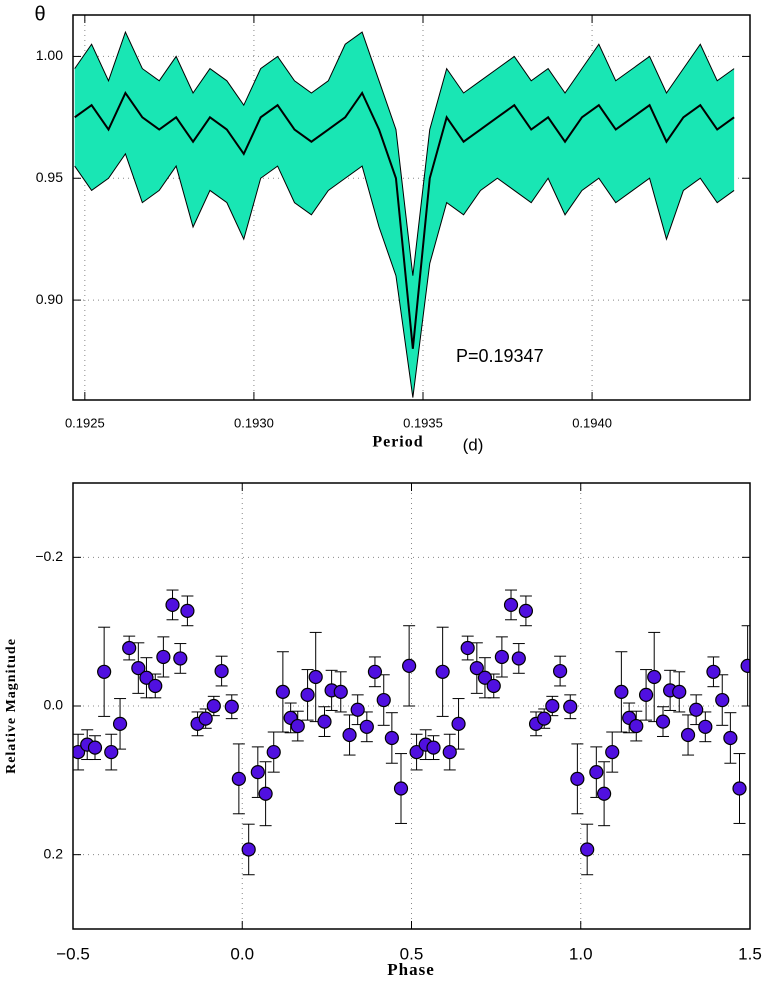 Image resolution: width=763 pixels, height=981 pixels. What do you see at coordinates (85, 422) in the screenshot?
I see `x-tick-label: 0.1925` at bounding box center [85, 422].